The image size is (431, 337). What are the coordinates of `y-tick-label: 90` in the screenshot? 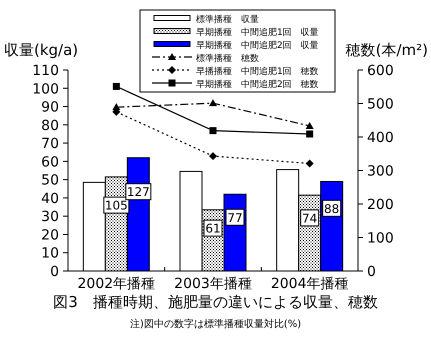 It's located at (50, 108).